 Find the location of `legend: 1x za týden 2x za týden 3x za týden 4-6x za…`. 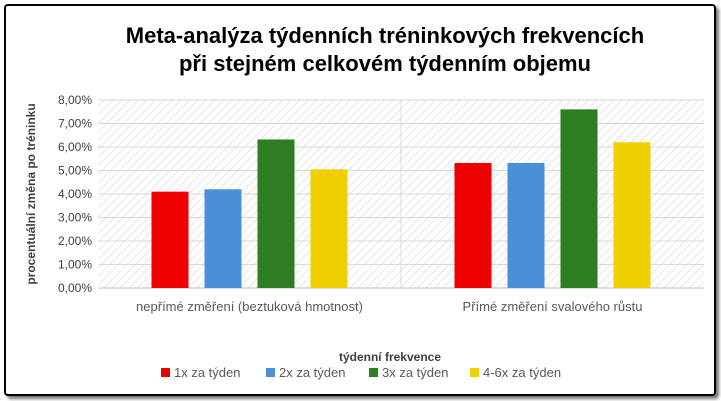

legend: 1x za týden 2x za týden 3x za týden 4-6x za… is located at coordinates (361, 372).